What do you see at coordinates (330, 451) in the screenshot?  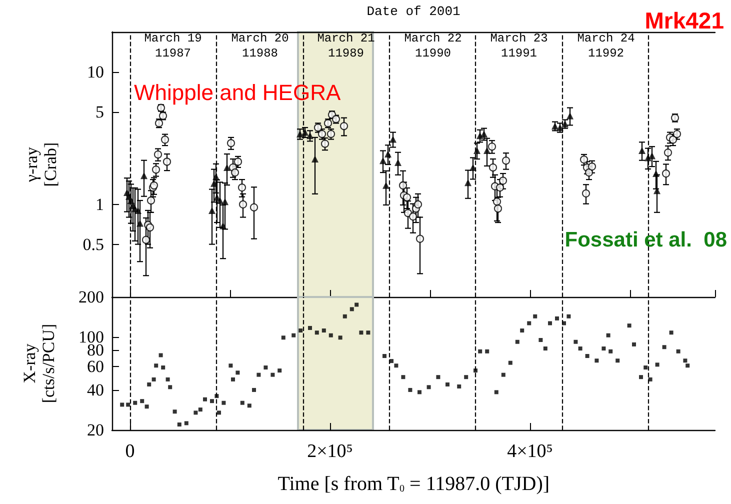 I see `x-tick-label: 2×10⁵` at bounding box center [330, 451].